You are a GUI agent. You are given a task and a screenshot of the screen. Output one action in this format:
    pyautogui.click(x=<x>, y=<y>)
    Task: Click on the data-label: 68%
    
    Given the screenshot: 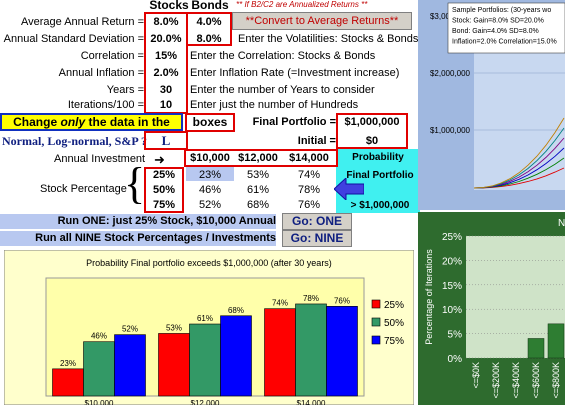 What is the action you would take?
    pyautogui.click(x=236, y=310)
    